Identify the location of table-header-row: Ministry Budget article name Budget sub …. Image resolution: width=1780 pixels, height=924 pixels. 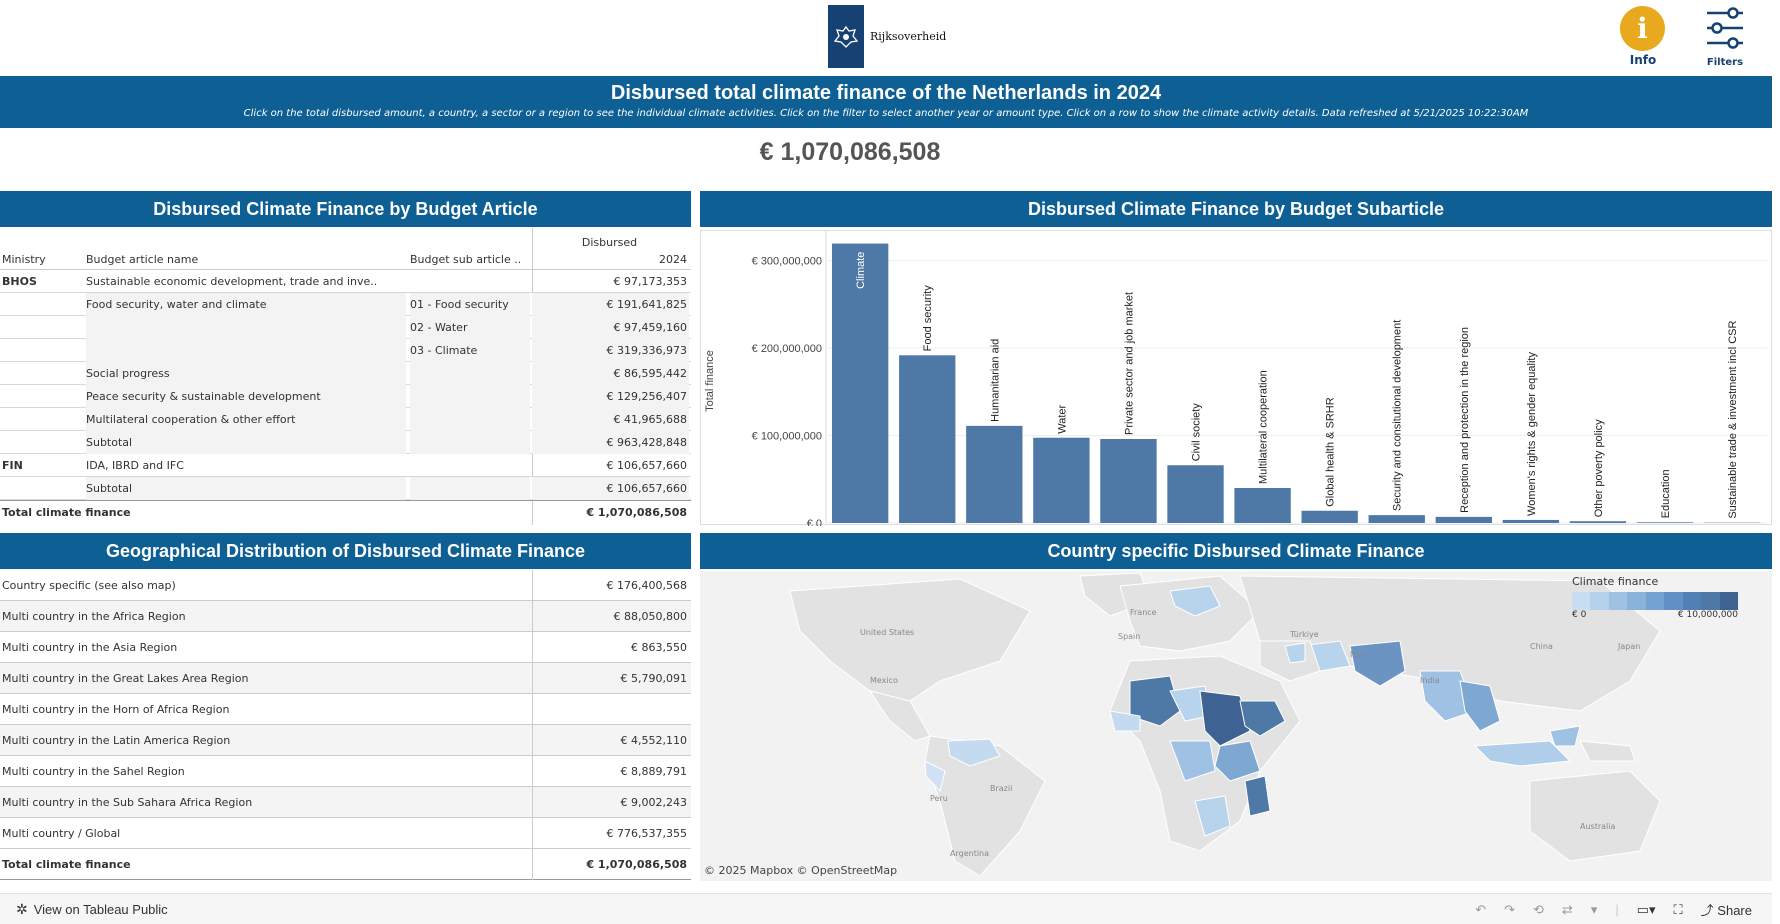
(345, 259).